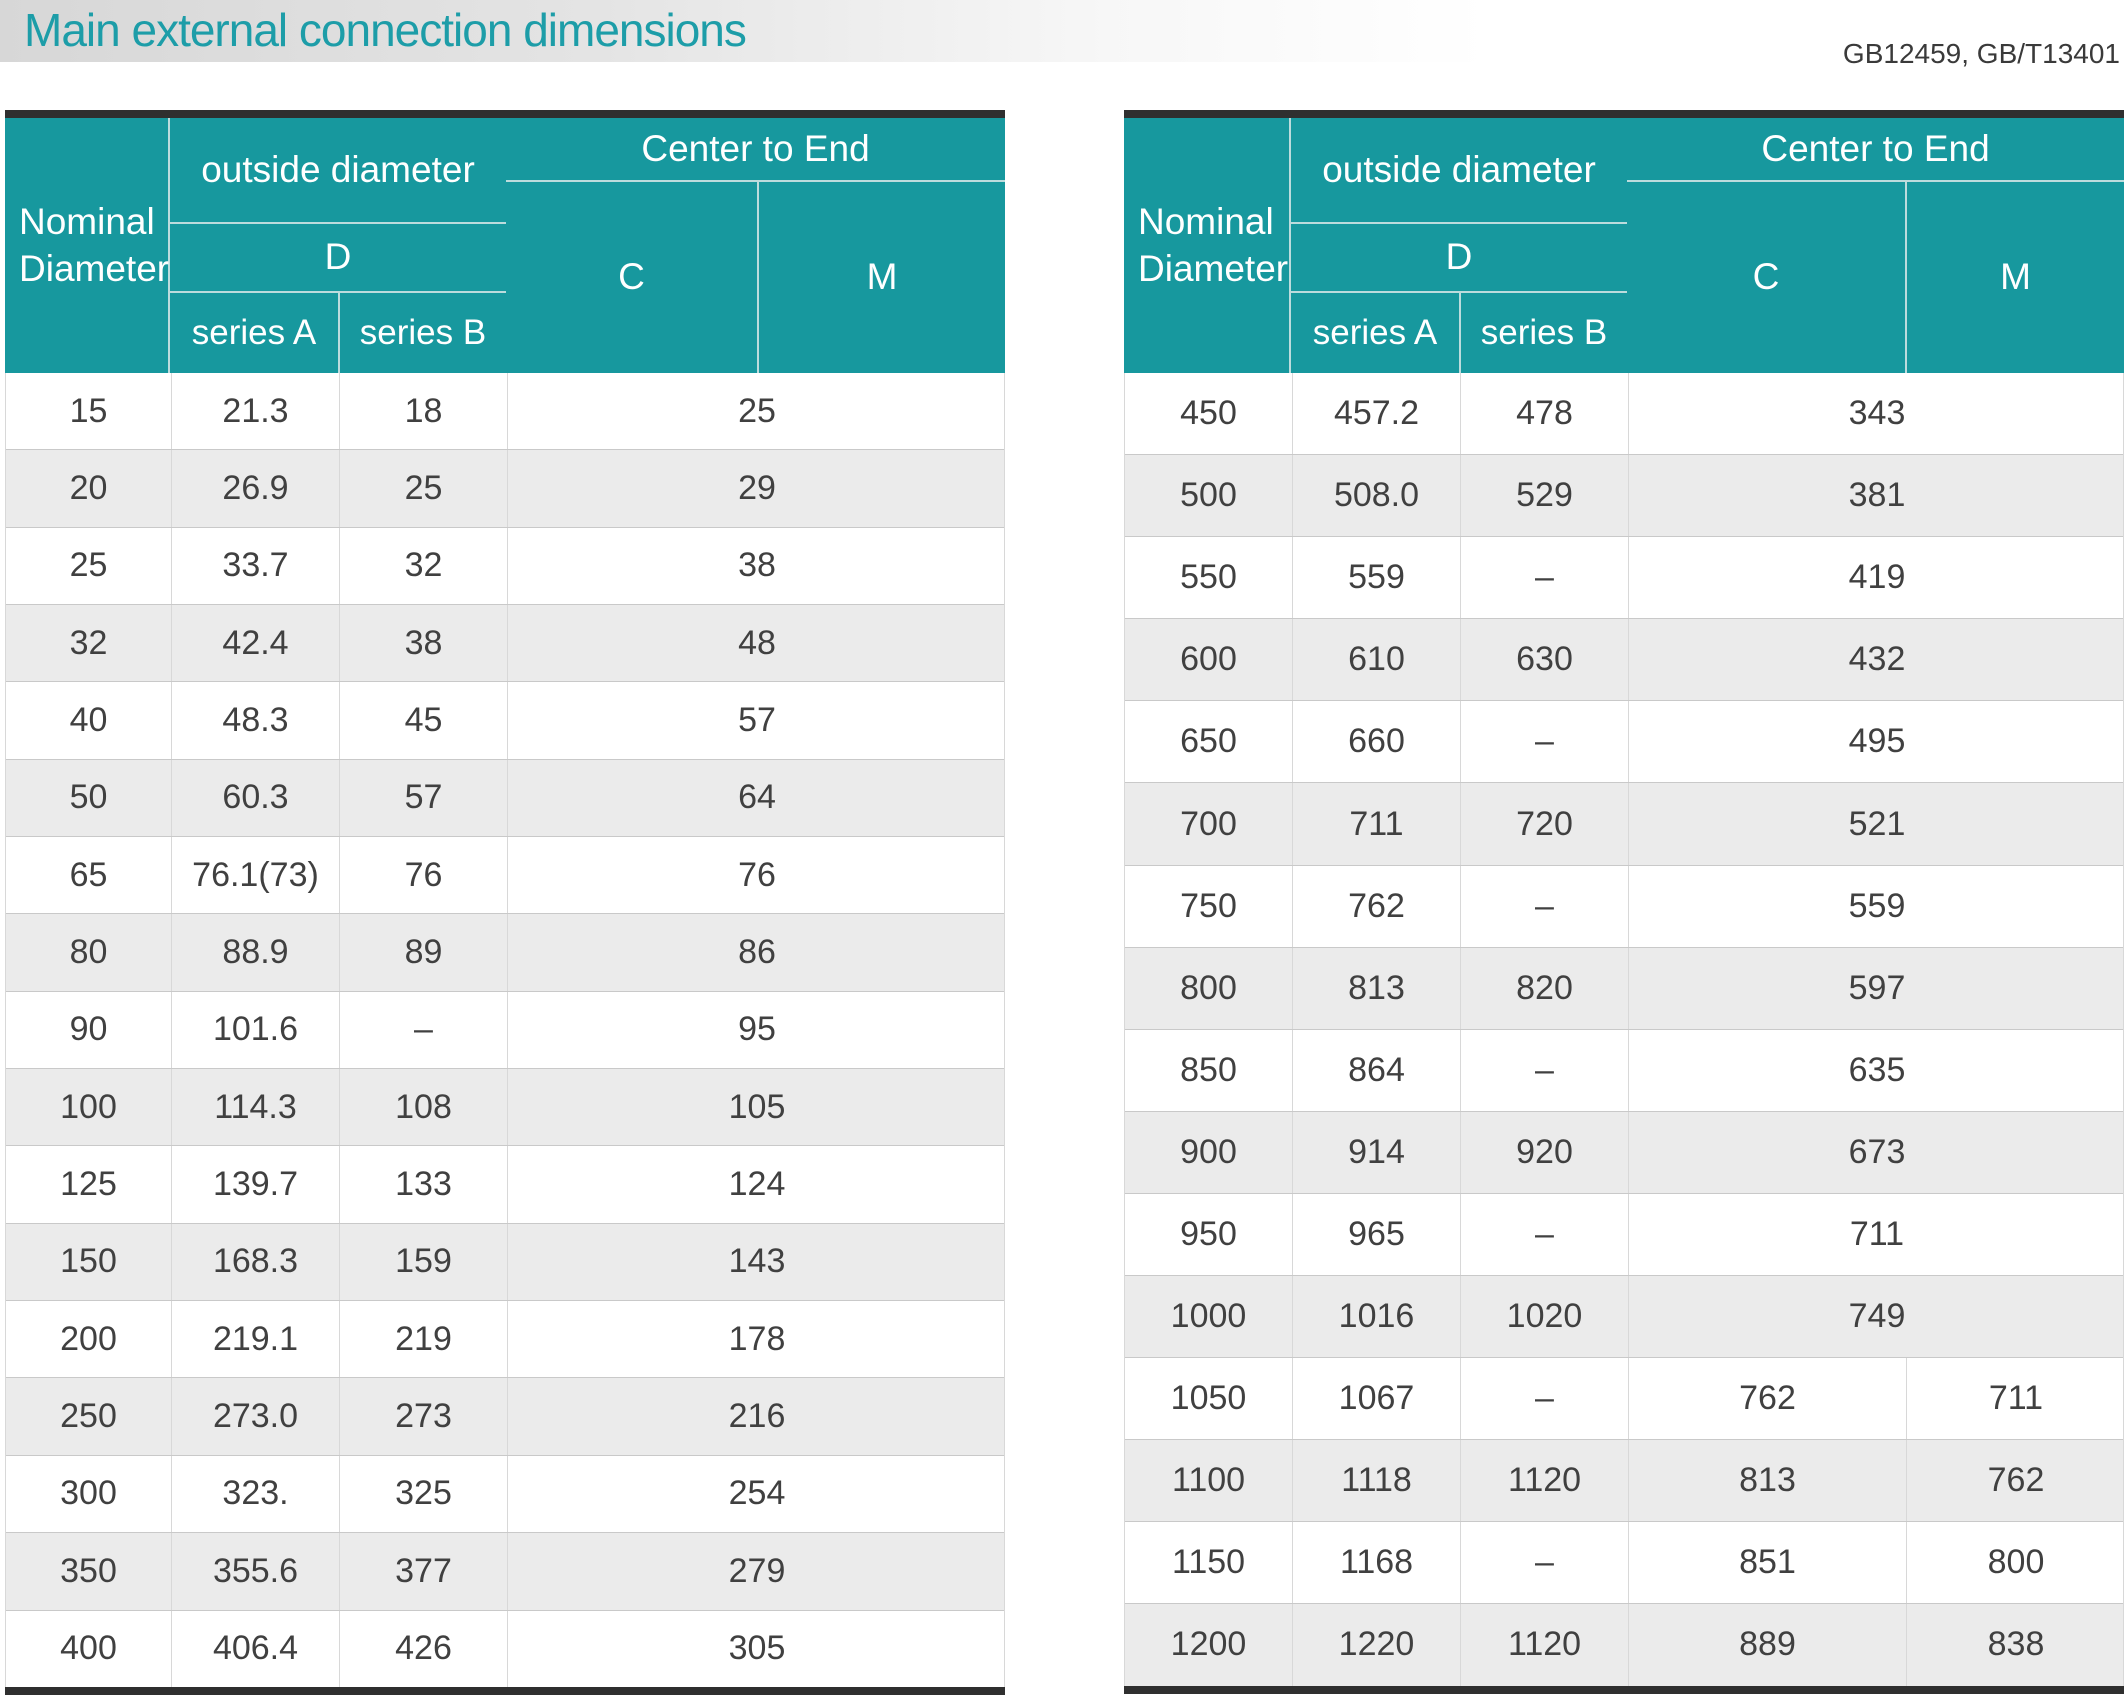 This screenshot has width=2128, height=1695. Describe the element at coordinates (1624, 1480) in the screenshot. I see `table-row: 1100 1118 1120 813 762` at that location.